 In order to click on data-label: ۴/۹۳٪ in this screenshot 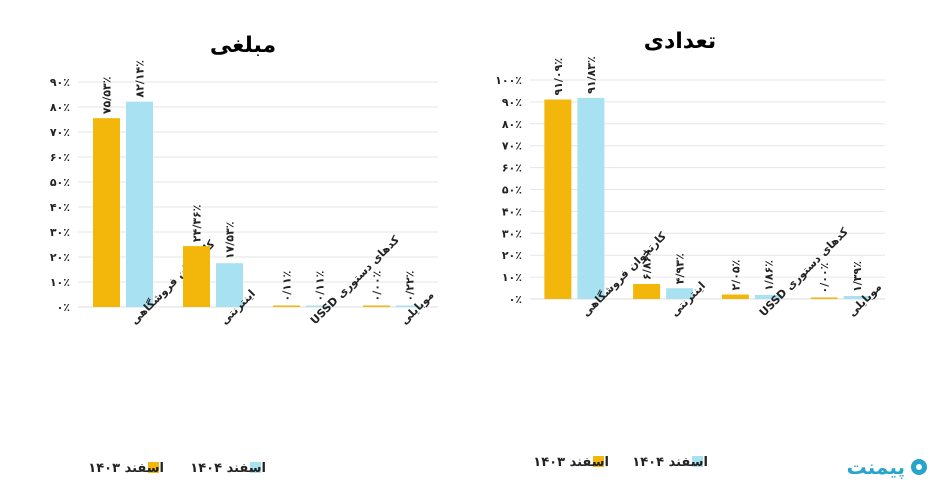, I will do `click(680, 268)`.